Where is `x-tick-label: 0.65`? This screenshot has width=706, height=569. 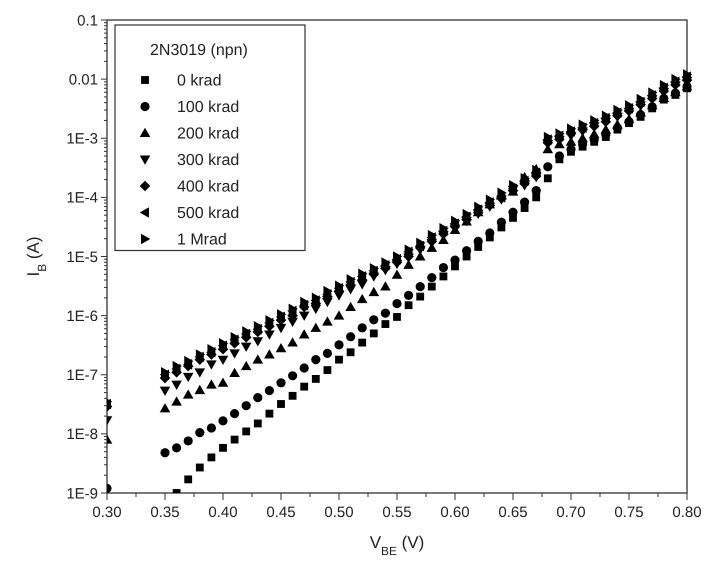
x-tick-label: 0.65 is located at coordinates (513, 512).